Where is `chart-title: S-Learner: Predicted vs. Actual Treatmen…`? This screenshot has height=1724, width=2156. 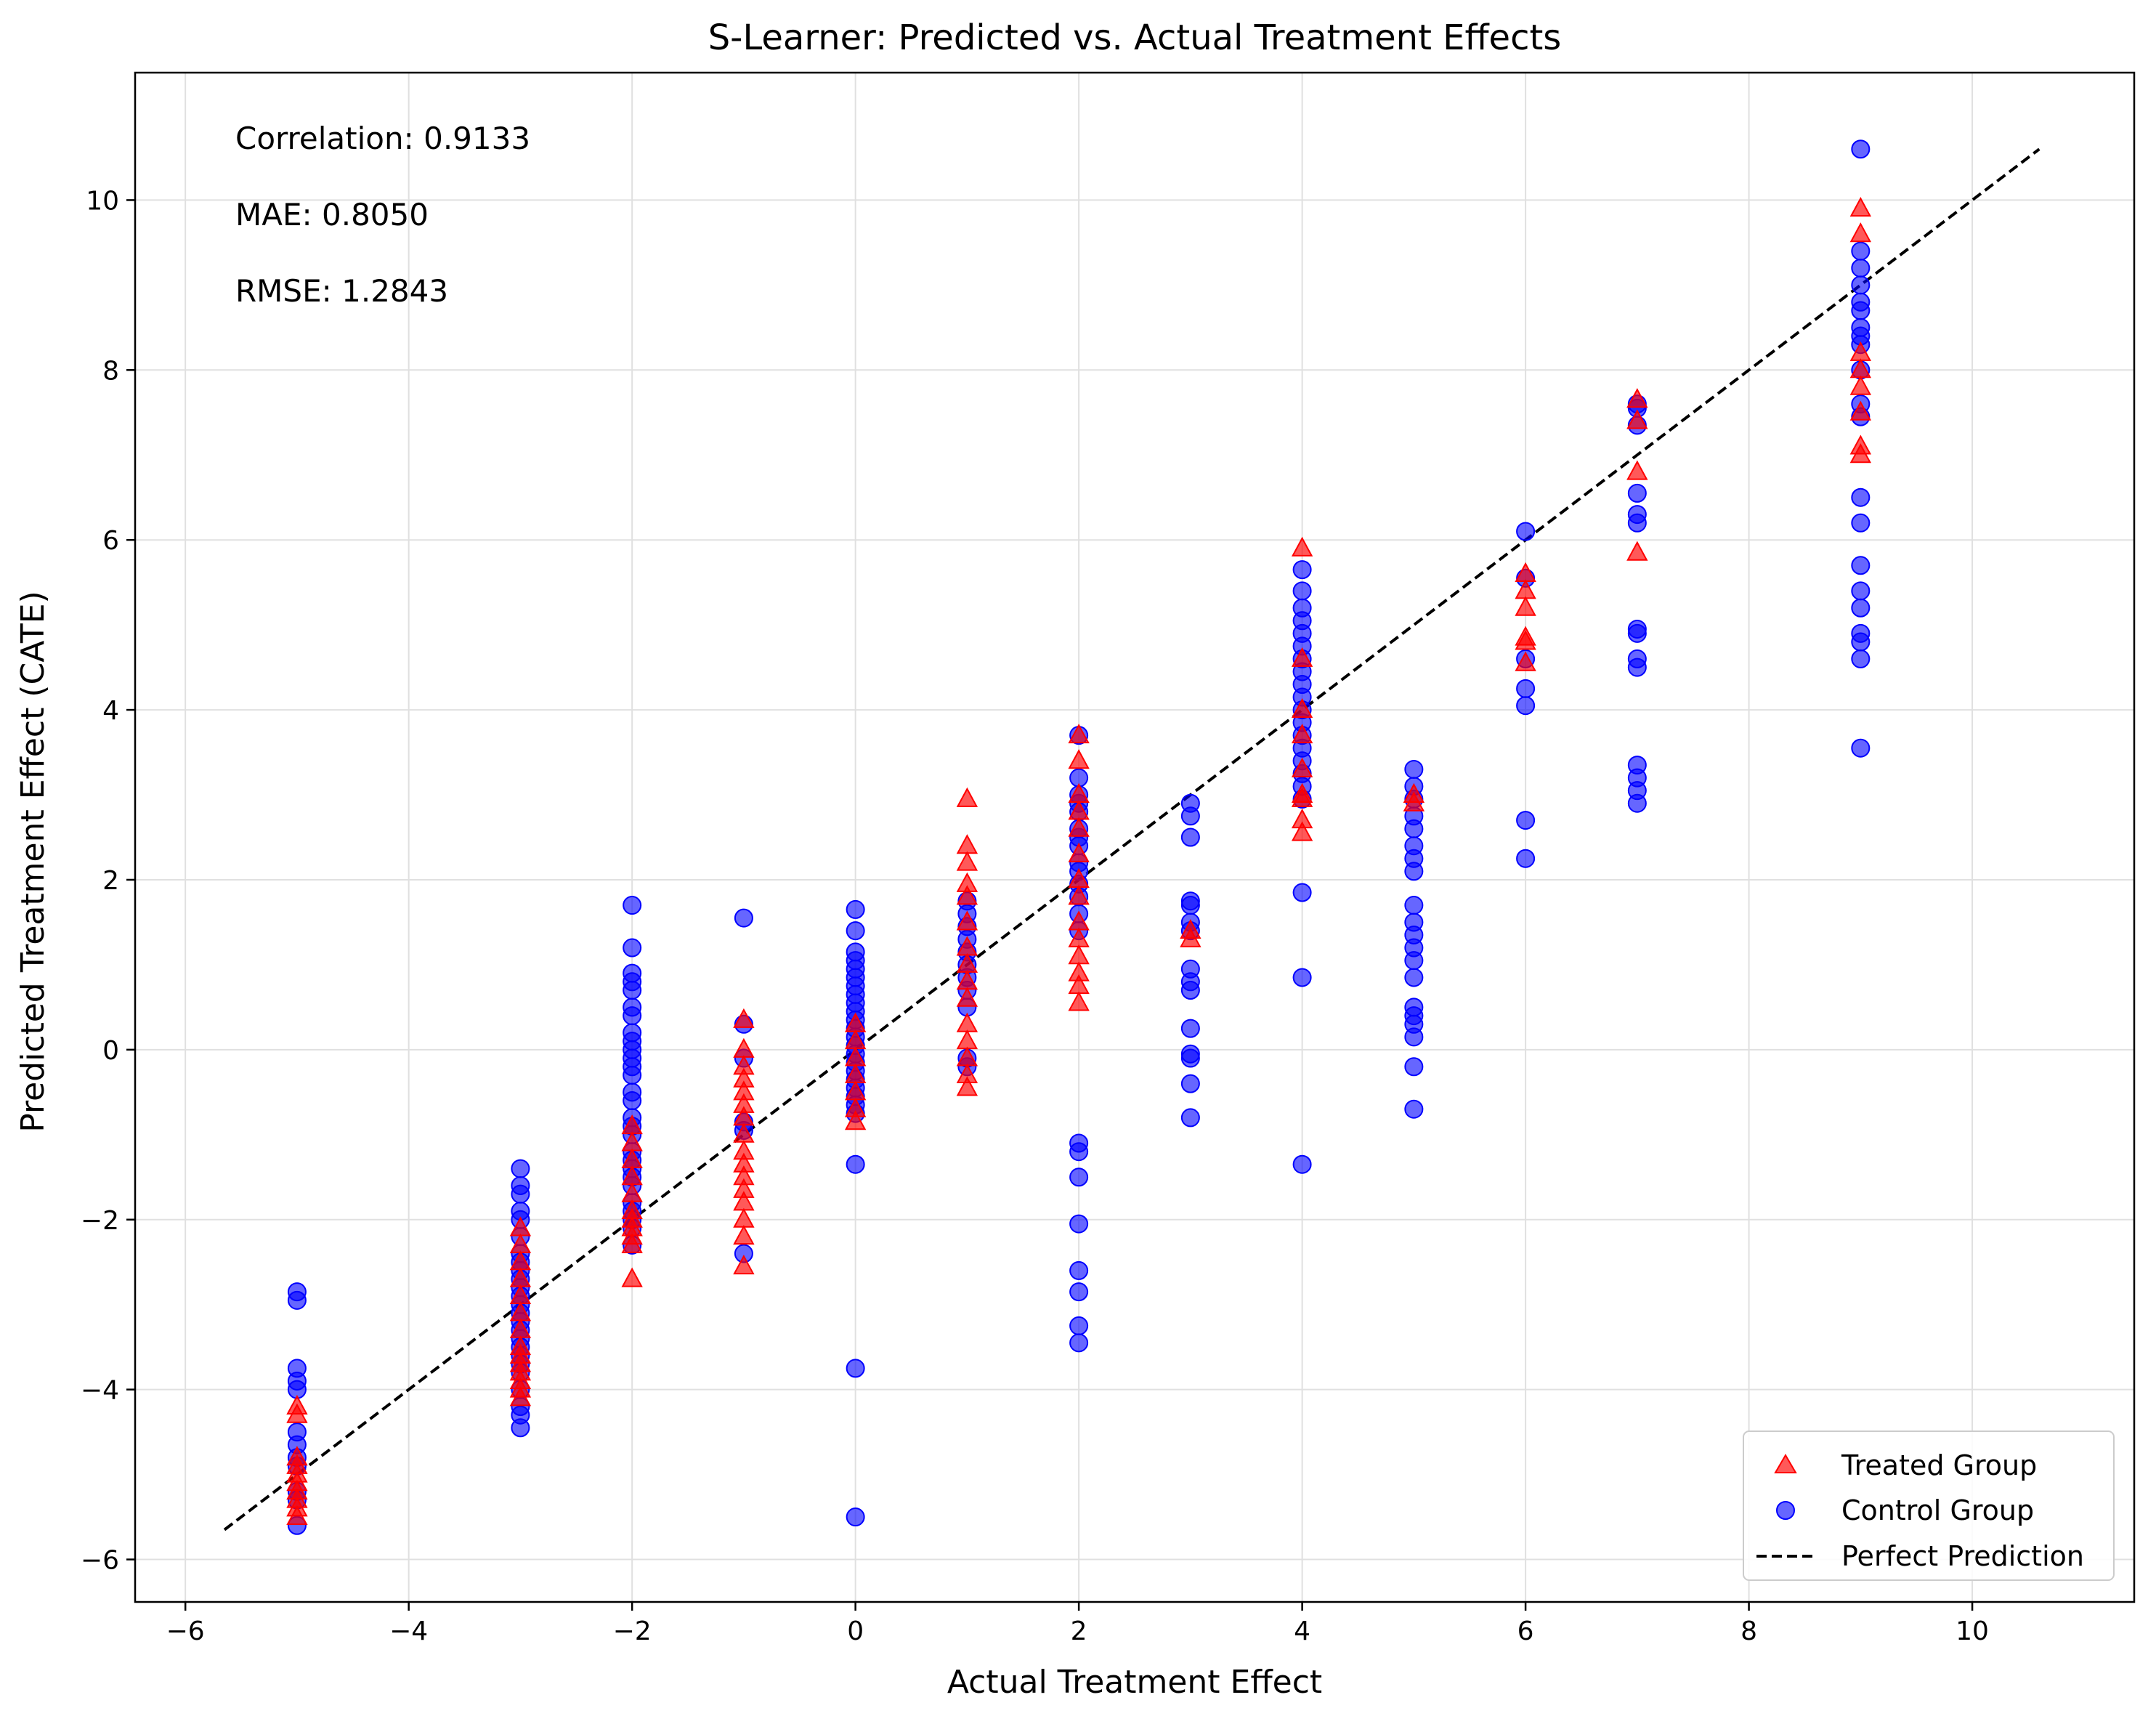
chart-title: S-Learner: Predicted vs. Actual Treatmen… is located at coordinates (1135, 37).